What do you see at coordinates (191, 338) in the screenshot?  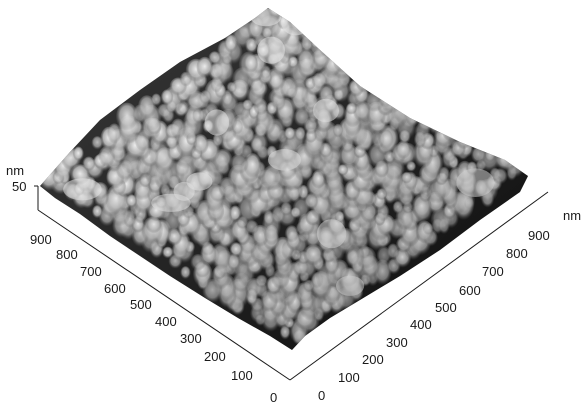 I see `left-axis-tick-label: 300` at bounding box center [191, 338].